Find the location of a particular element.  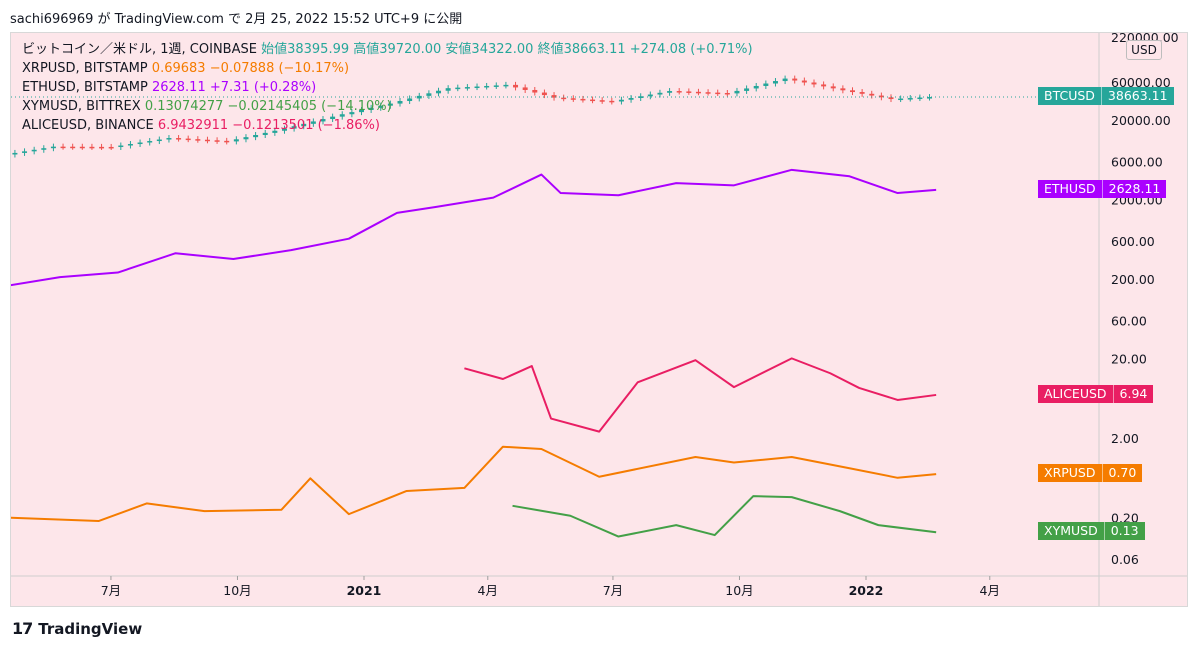

x-tick-label: 7月 is located at coordinates (111, 590).